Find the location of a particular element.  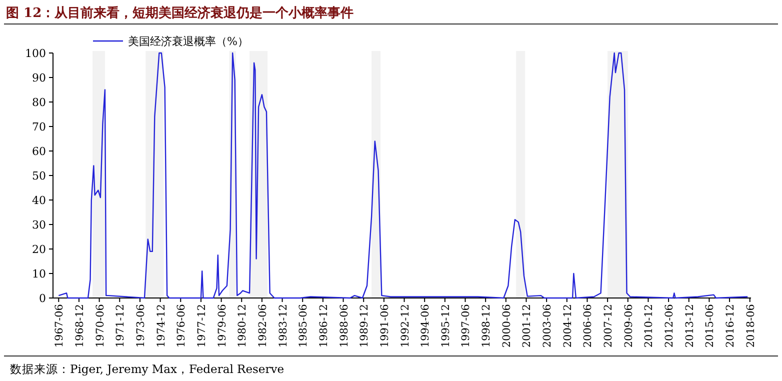

y-tick-label: 0 is located at coordinates (42, 298).